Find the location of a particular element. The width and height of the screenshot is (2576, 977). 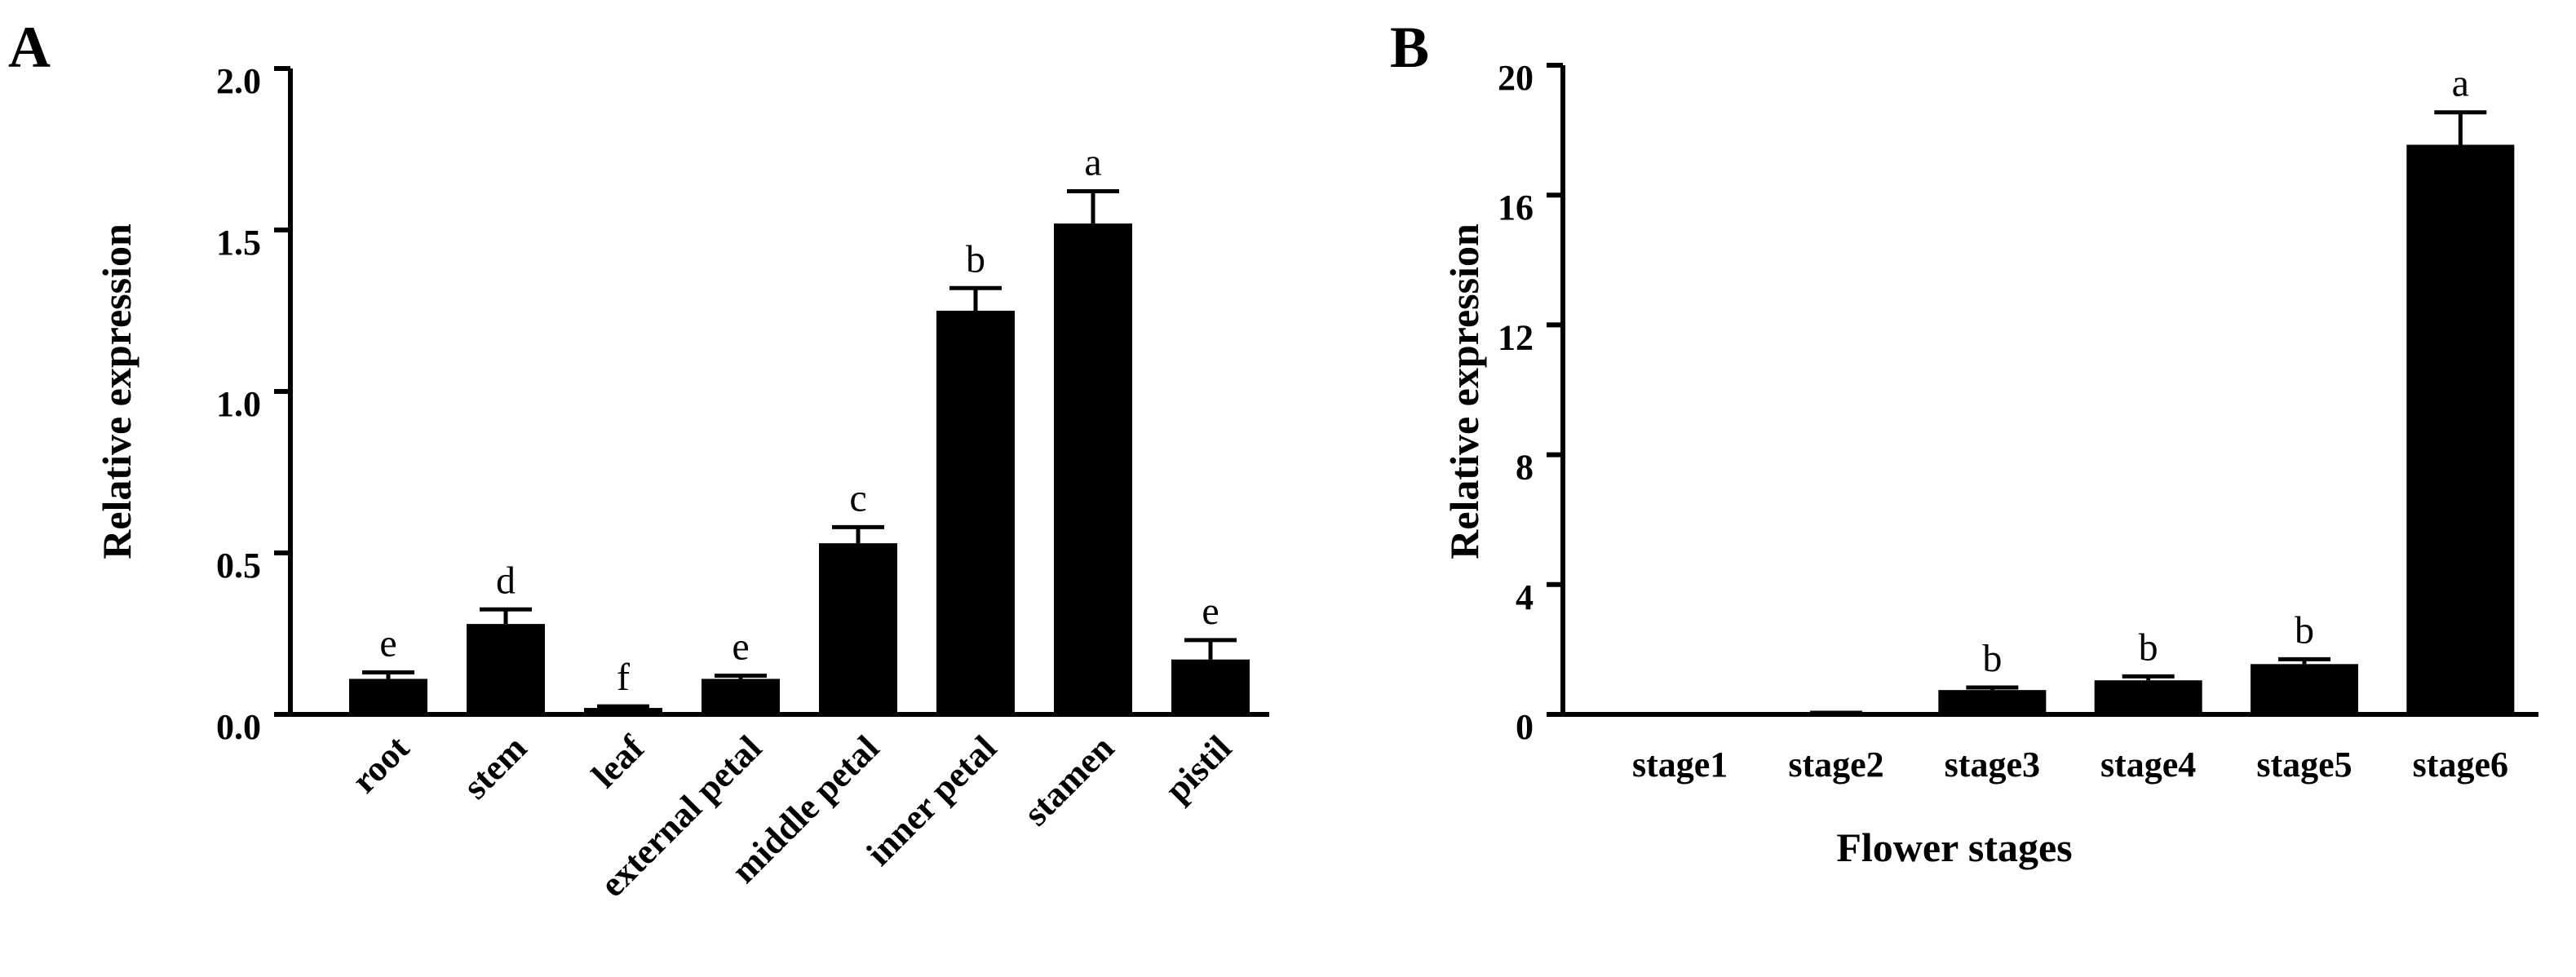

y-tick-label: 0.5 is located at coordinates (238, 566).